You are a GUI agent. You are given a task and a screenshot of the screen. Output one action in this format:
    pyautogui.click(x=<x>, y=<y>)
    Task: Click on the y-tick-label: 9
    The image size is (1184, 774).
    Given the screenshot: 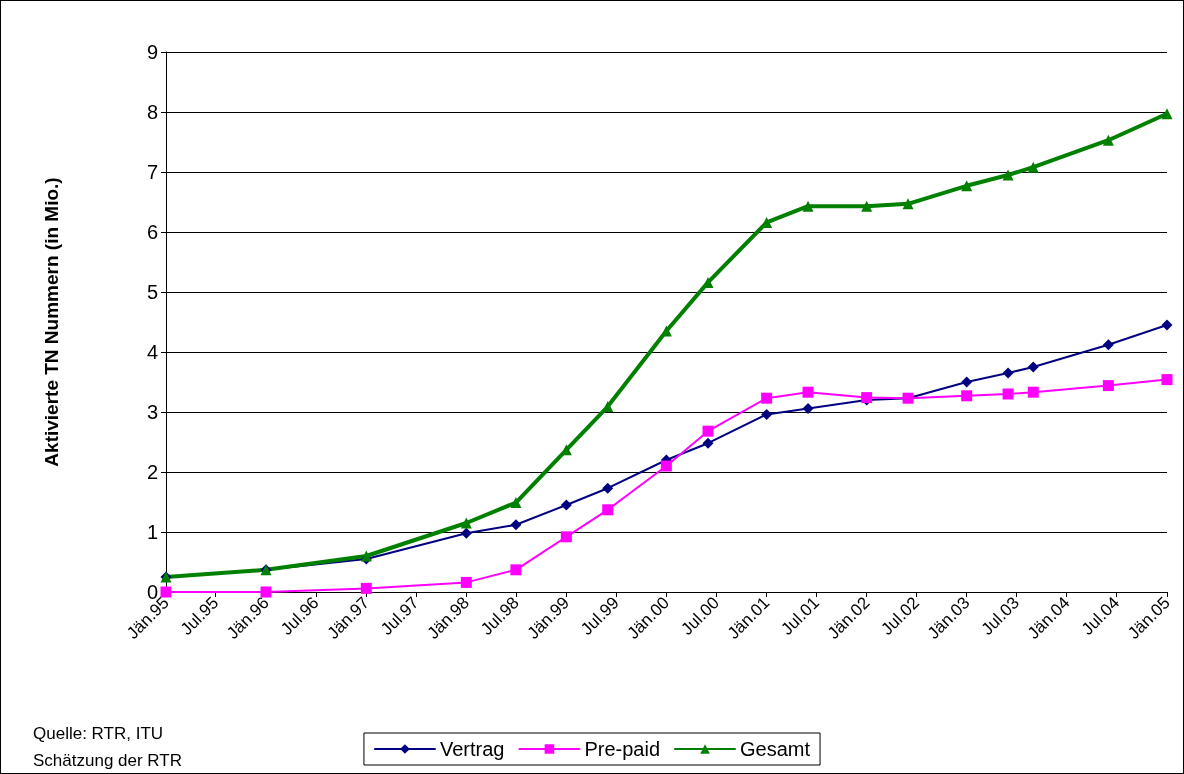 What is the action you would take?
    pyautogui.click(x=152, y=52)
    